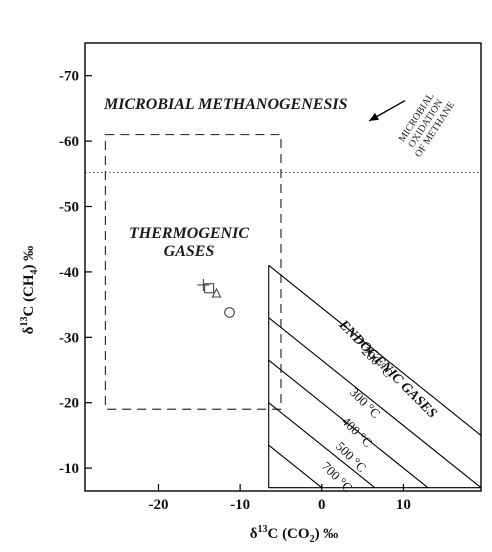 The width and height of the screenshot is (492, 552). What do you see at coordinates (312, 539) in the screenshot?
I see `x-axis-label-sub: 2` at bounding box center [312, 539].